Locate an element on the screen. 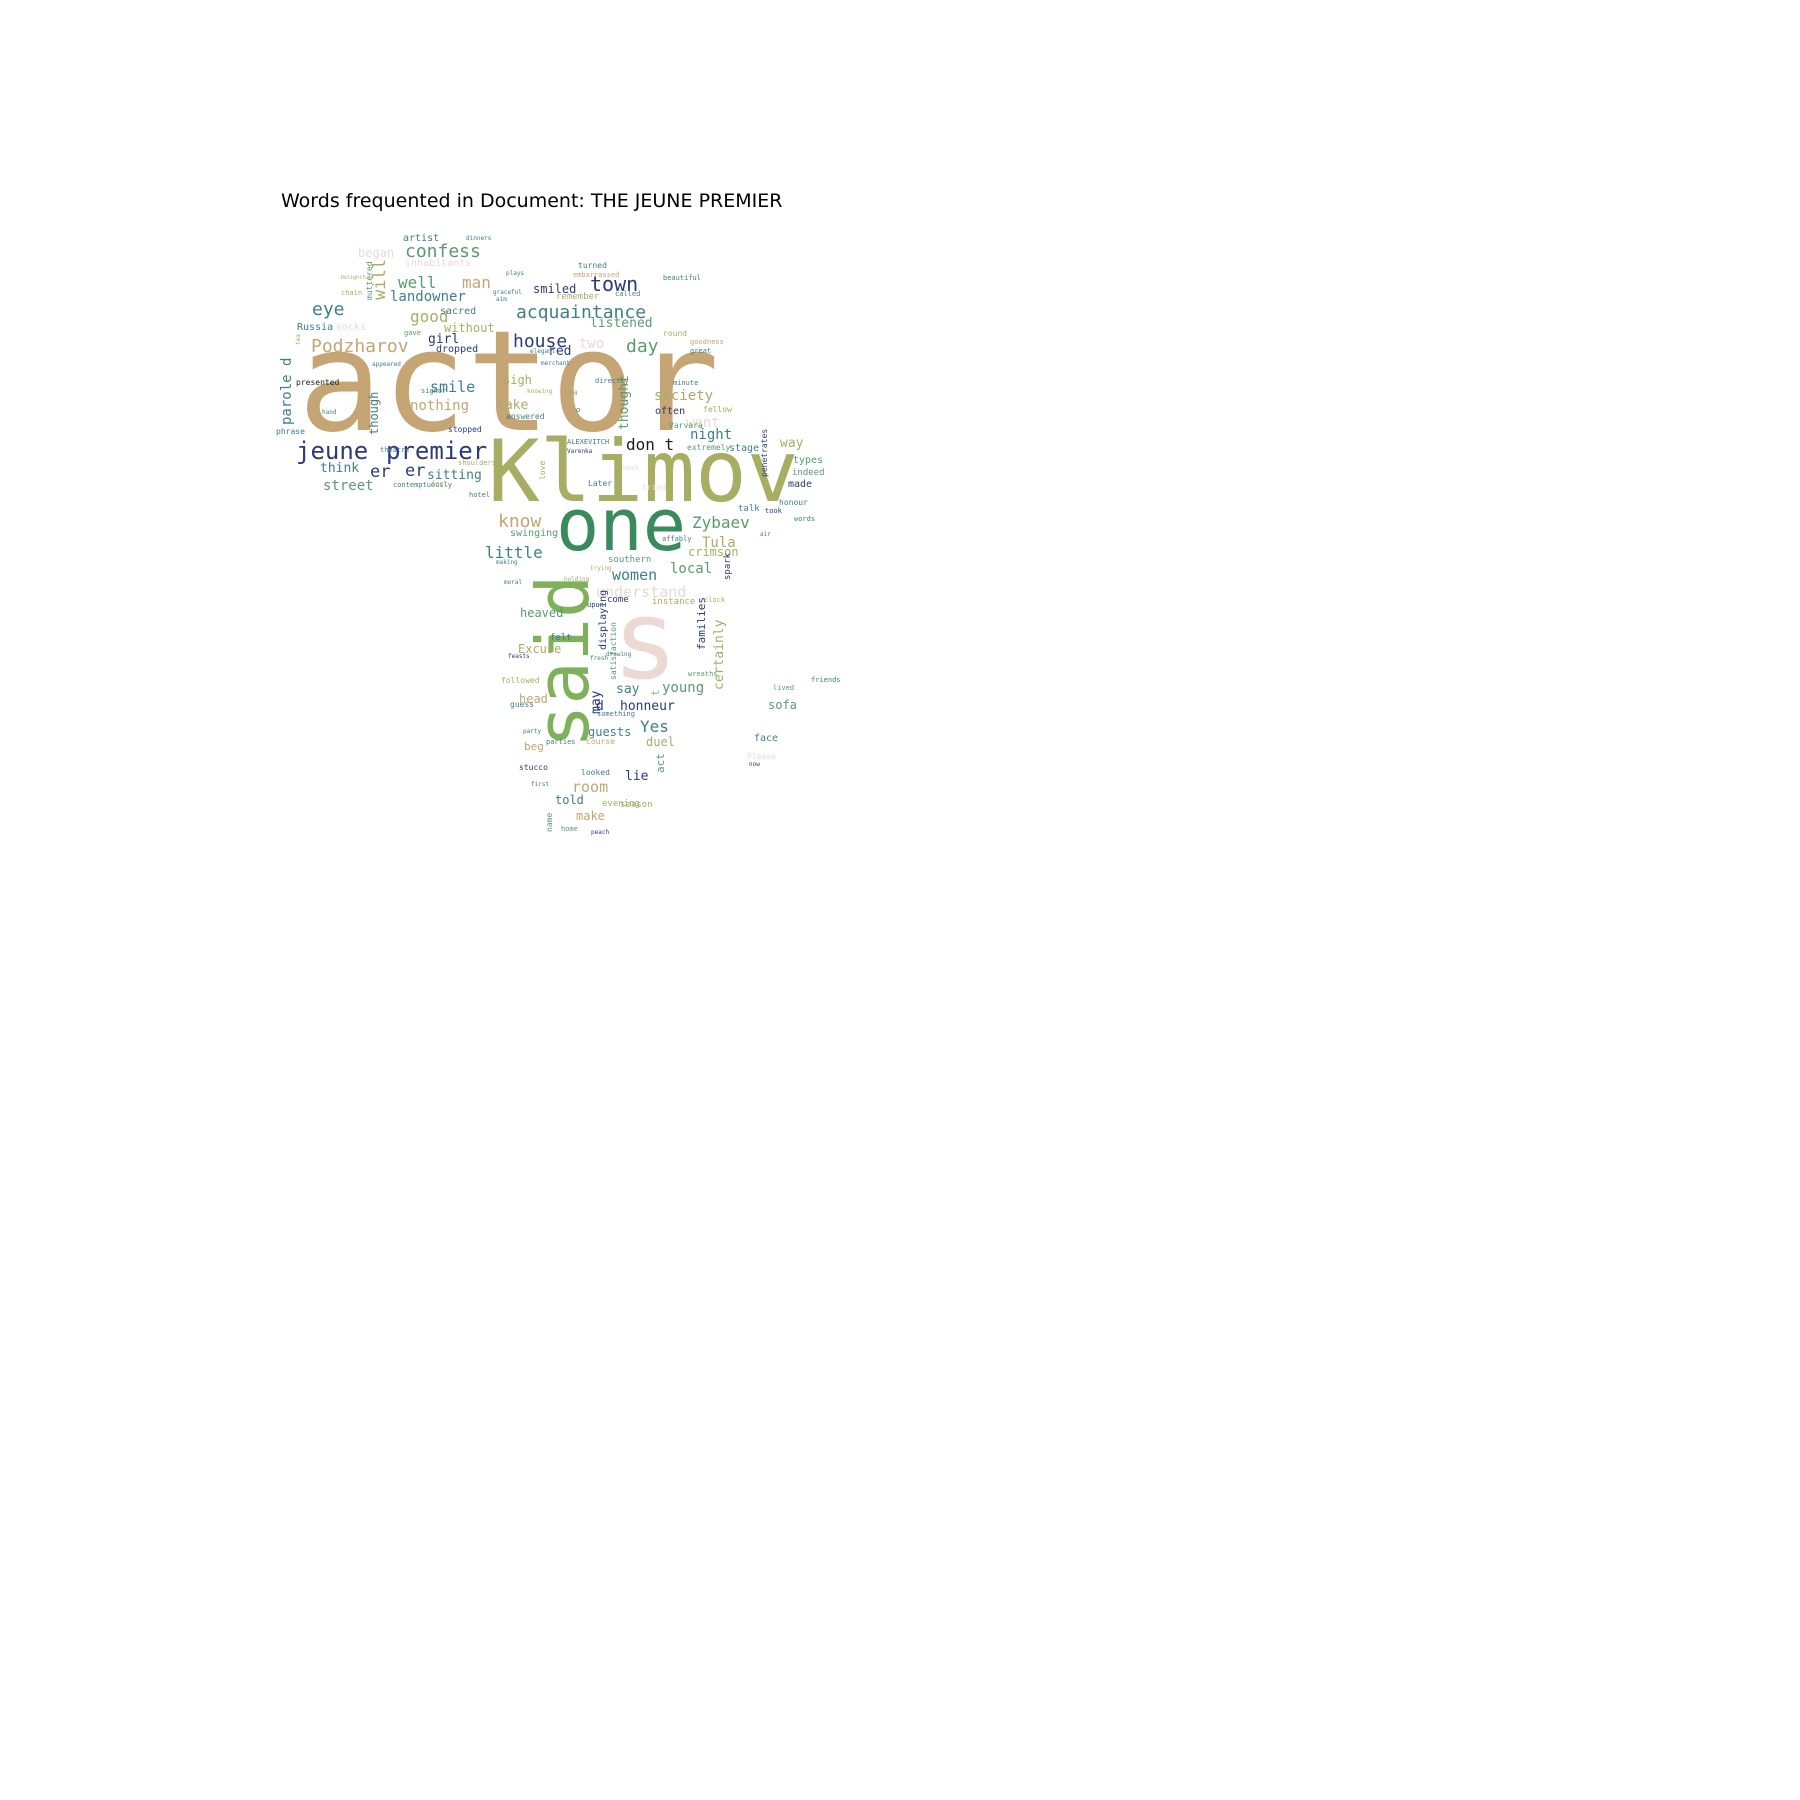 The image size is (1800, 1800). cloud-word-come: come is located at coordinates (618, 600).